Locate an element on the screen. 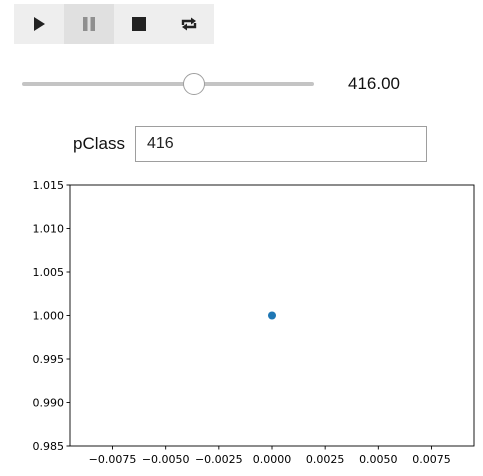 The height and width of the screenshot is (476, 483). y-tick-label: 1.015 is located at coordinates (49, 185).